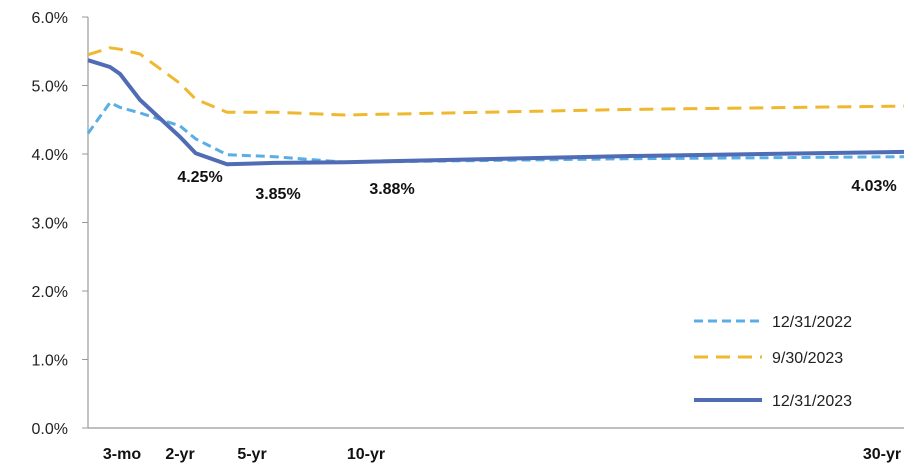 Image resolution: width=922 pixels, height=466 pixels. What do you see at coordinates (199, 177) in the screenshot?
I see `data-label: 4.25%` at bounding box center [199, 177].